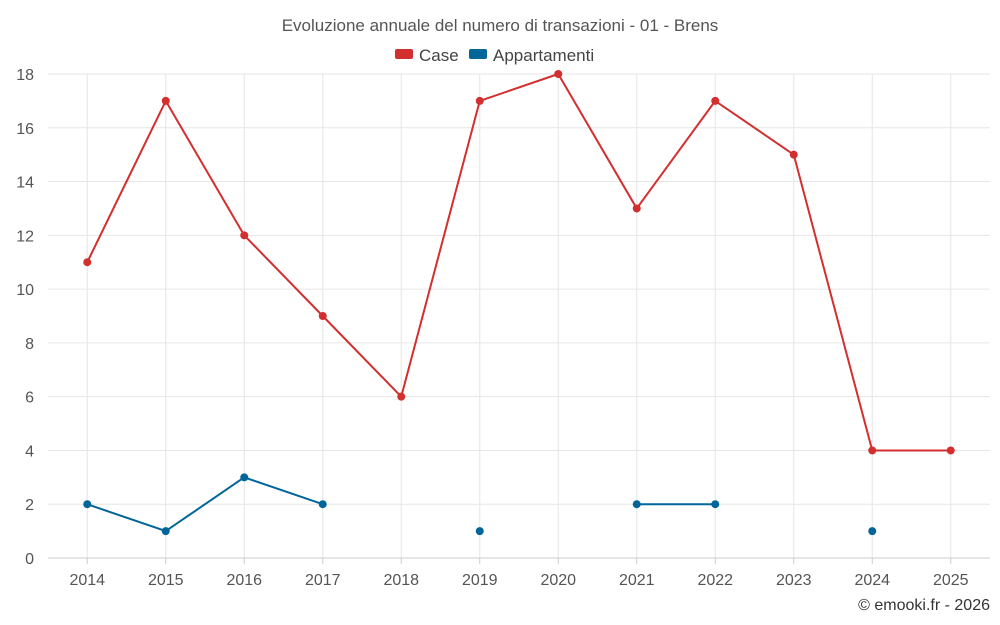  I want to click on legend-swatch-case, so click(404, 54).